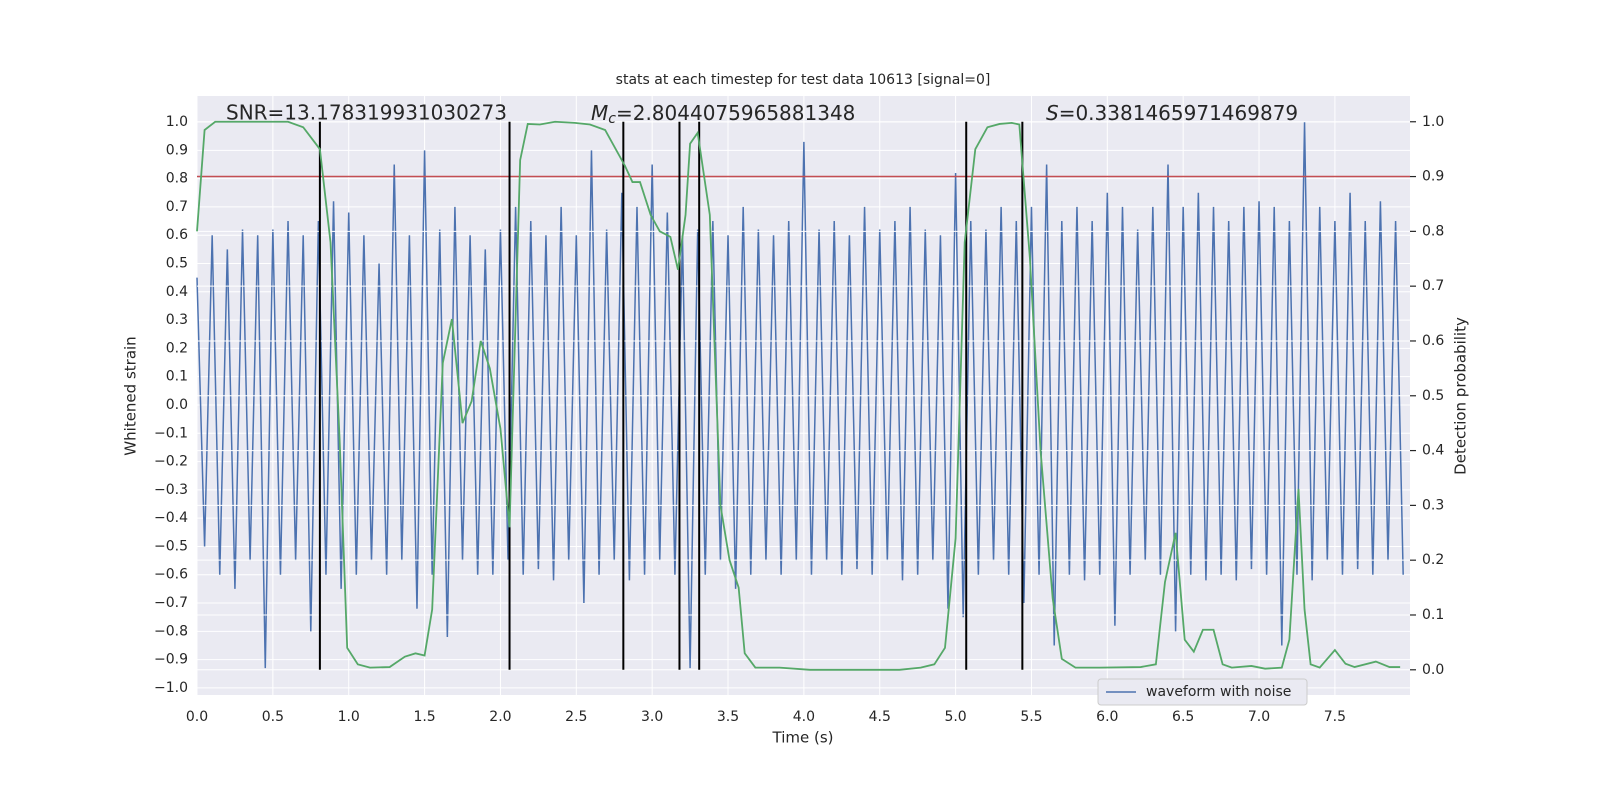 The image size is (1600, 804). I want to click on annotation-subscript: c, so click(612, 119).